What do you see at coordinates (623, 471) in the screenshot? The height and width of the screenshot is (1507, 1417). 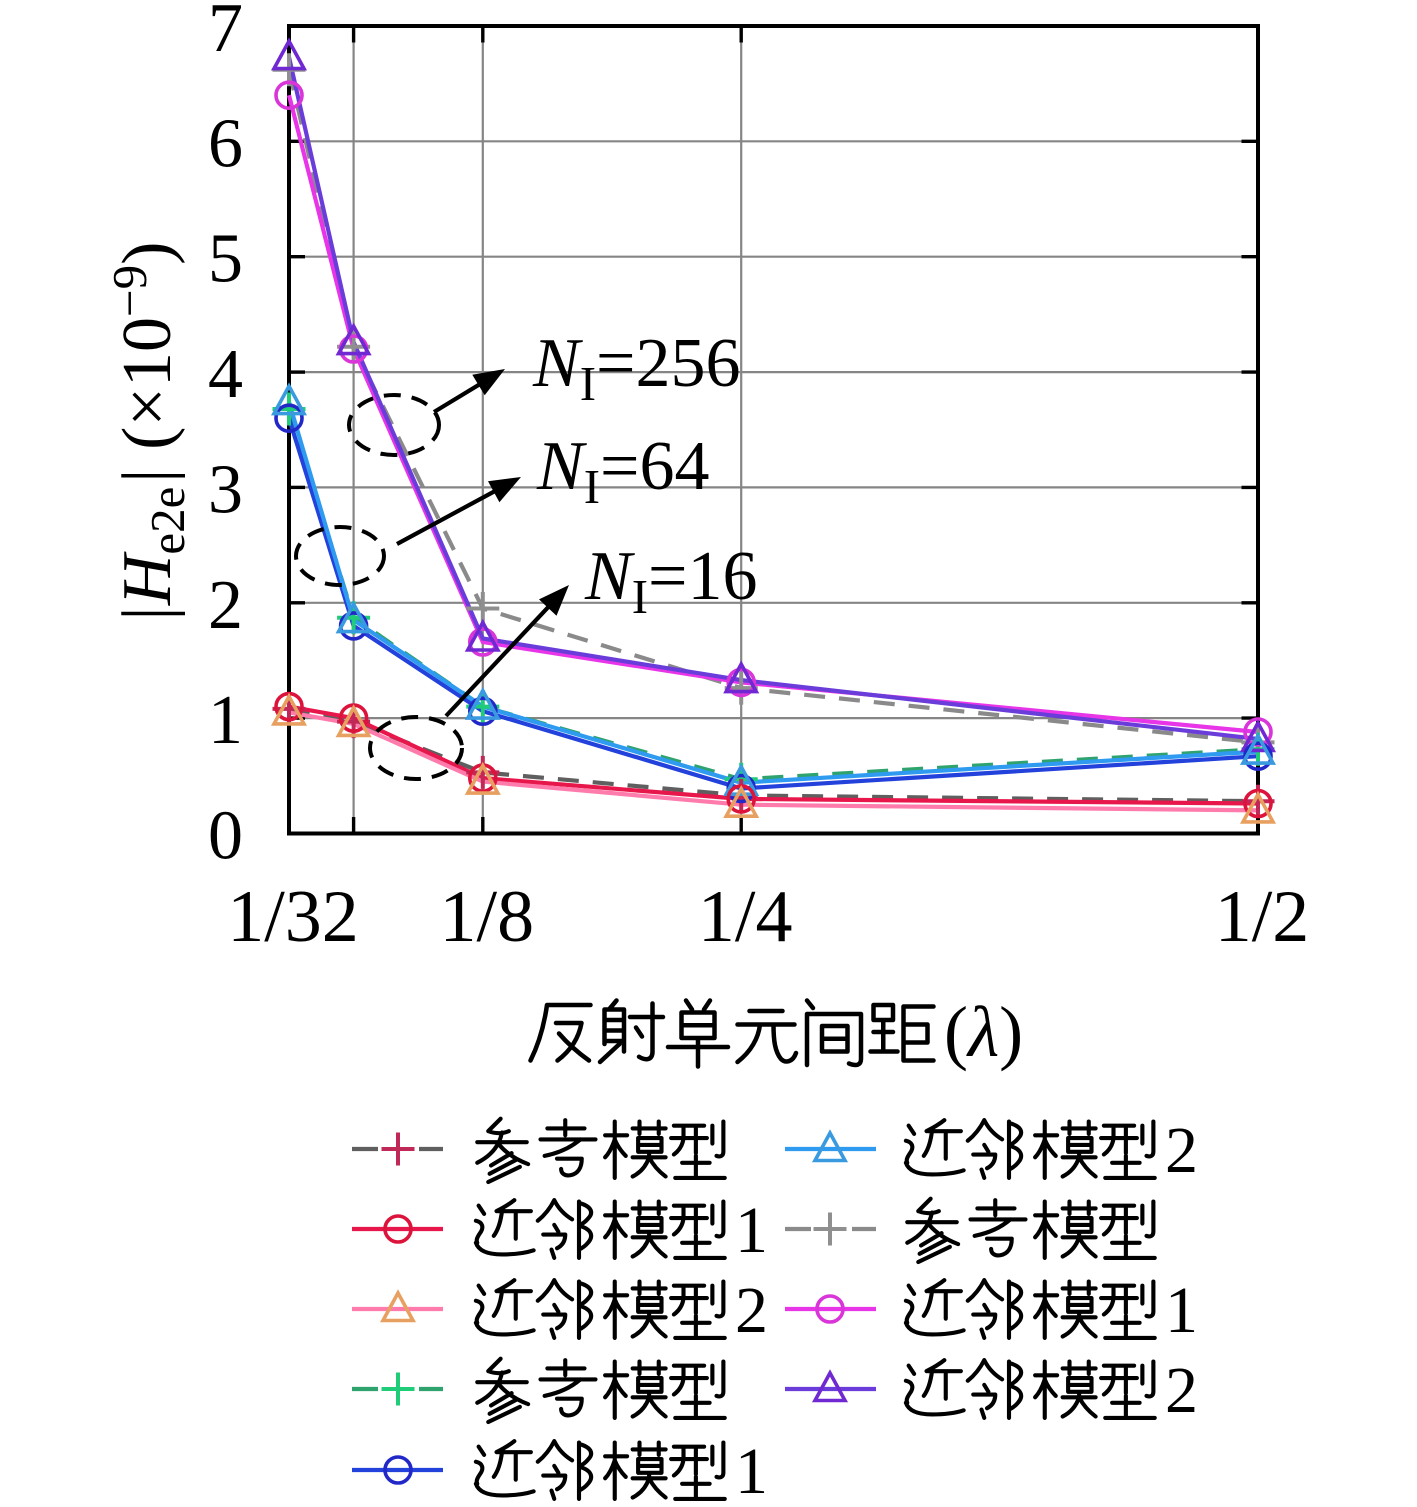 I see `svg-text: NI=64` at bounding box center [623, 471].